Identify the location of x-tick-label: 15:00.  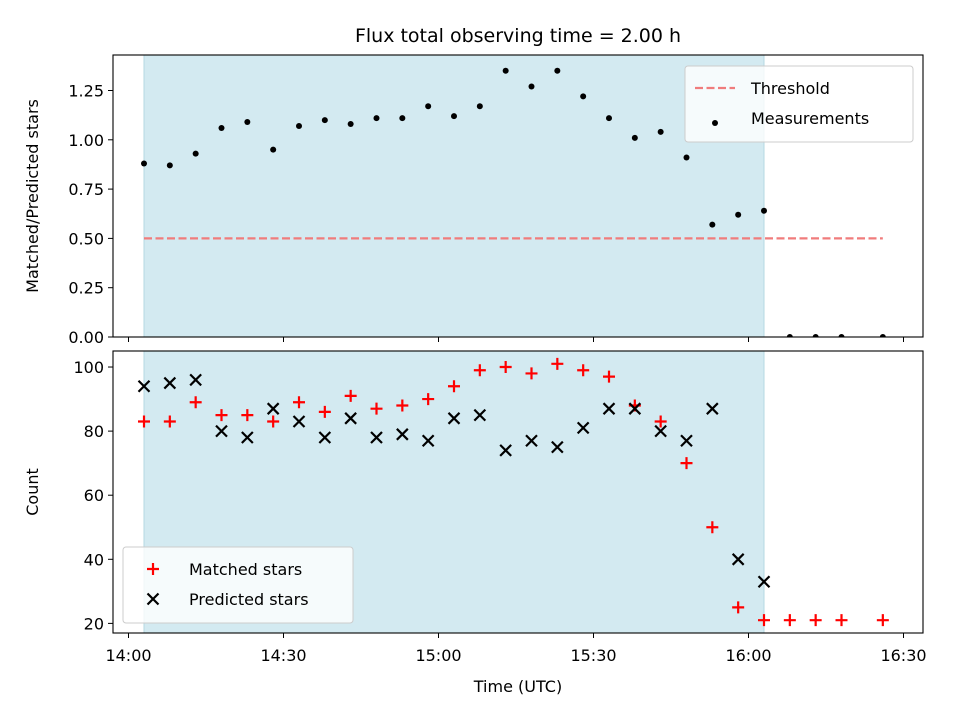
(438, 655).